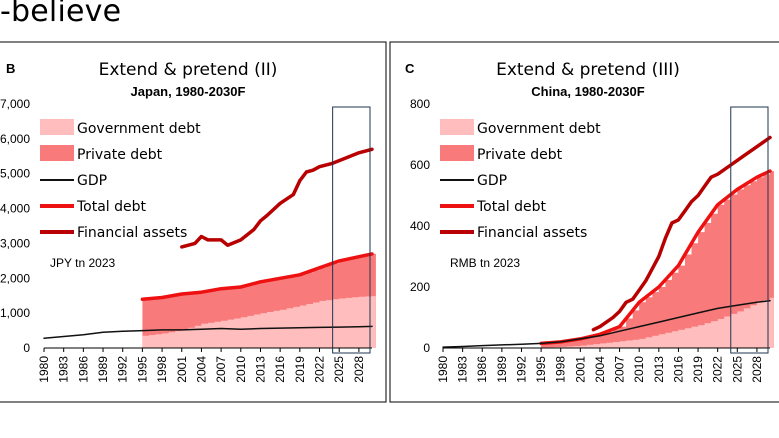 Image resolution: width=779 pixels, height=438 pixels. I want to click on area-private-debt, so click(657, 259).